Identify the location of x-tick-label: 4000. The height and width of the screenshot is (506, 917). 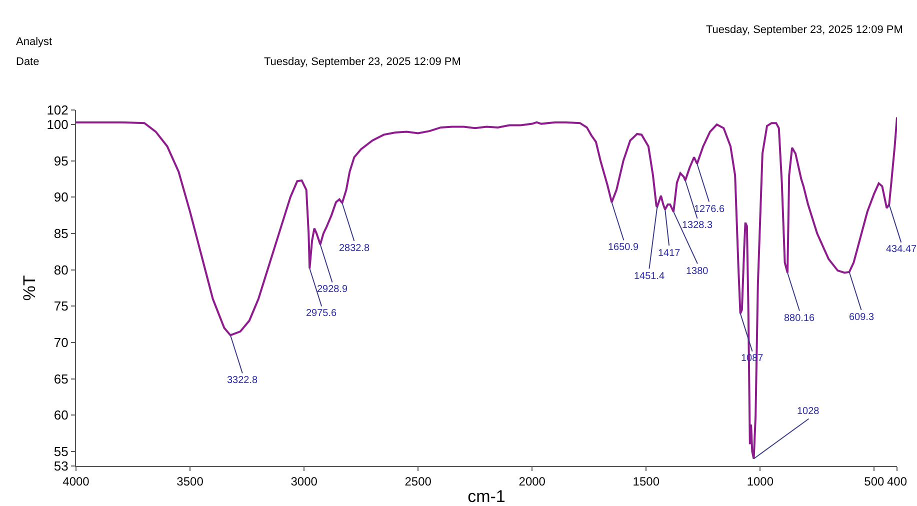
(76, 481).